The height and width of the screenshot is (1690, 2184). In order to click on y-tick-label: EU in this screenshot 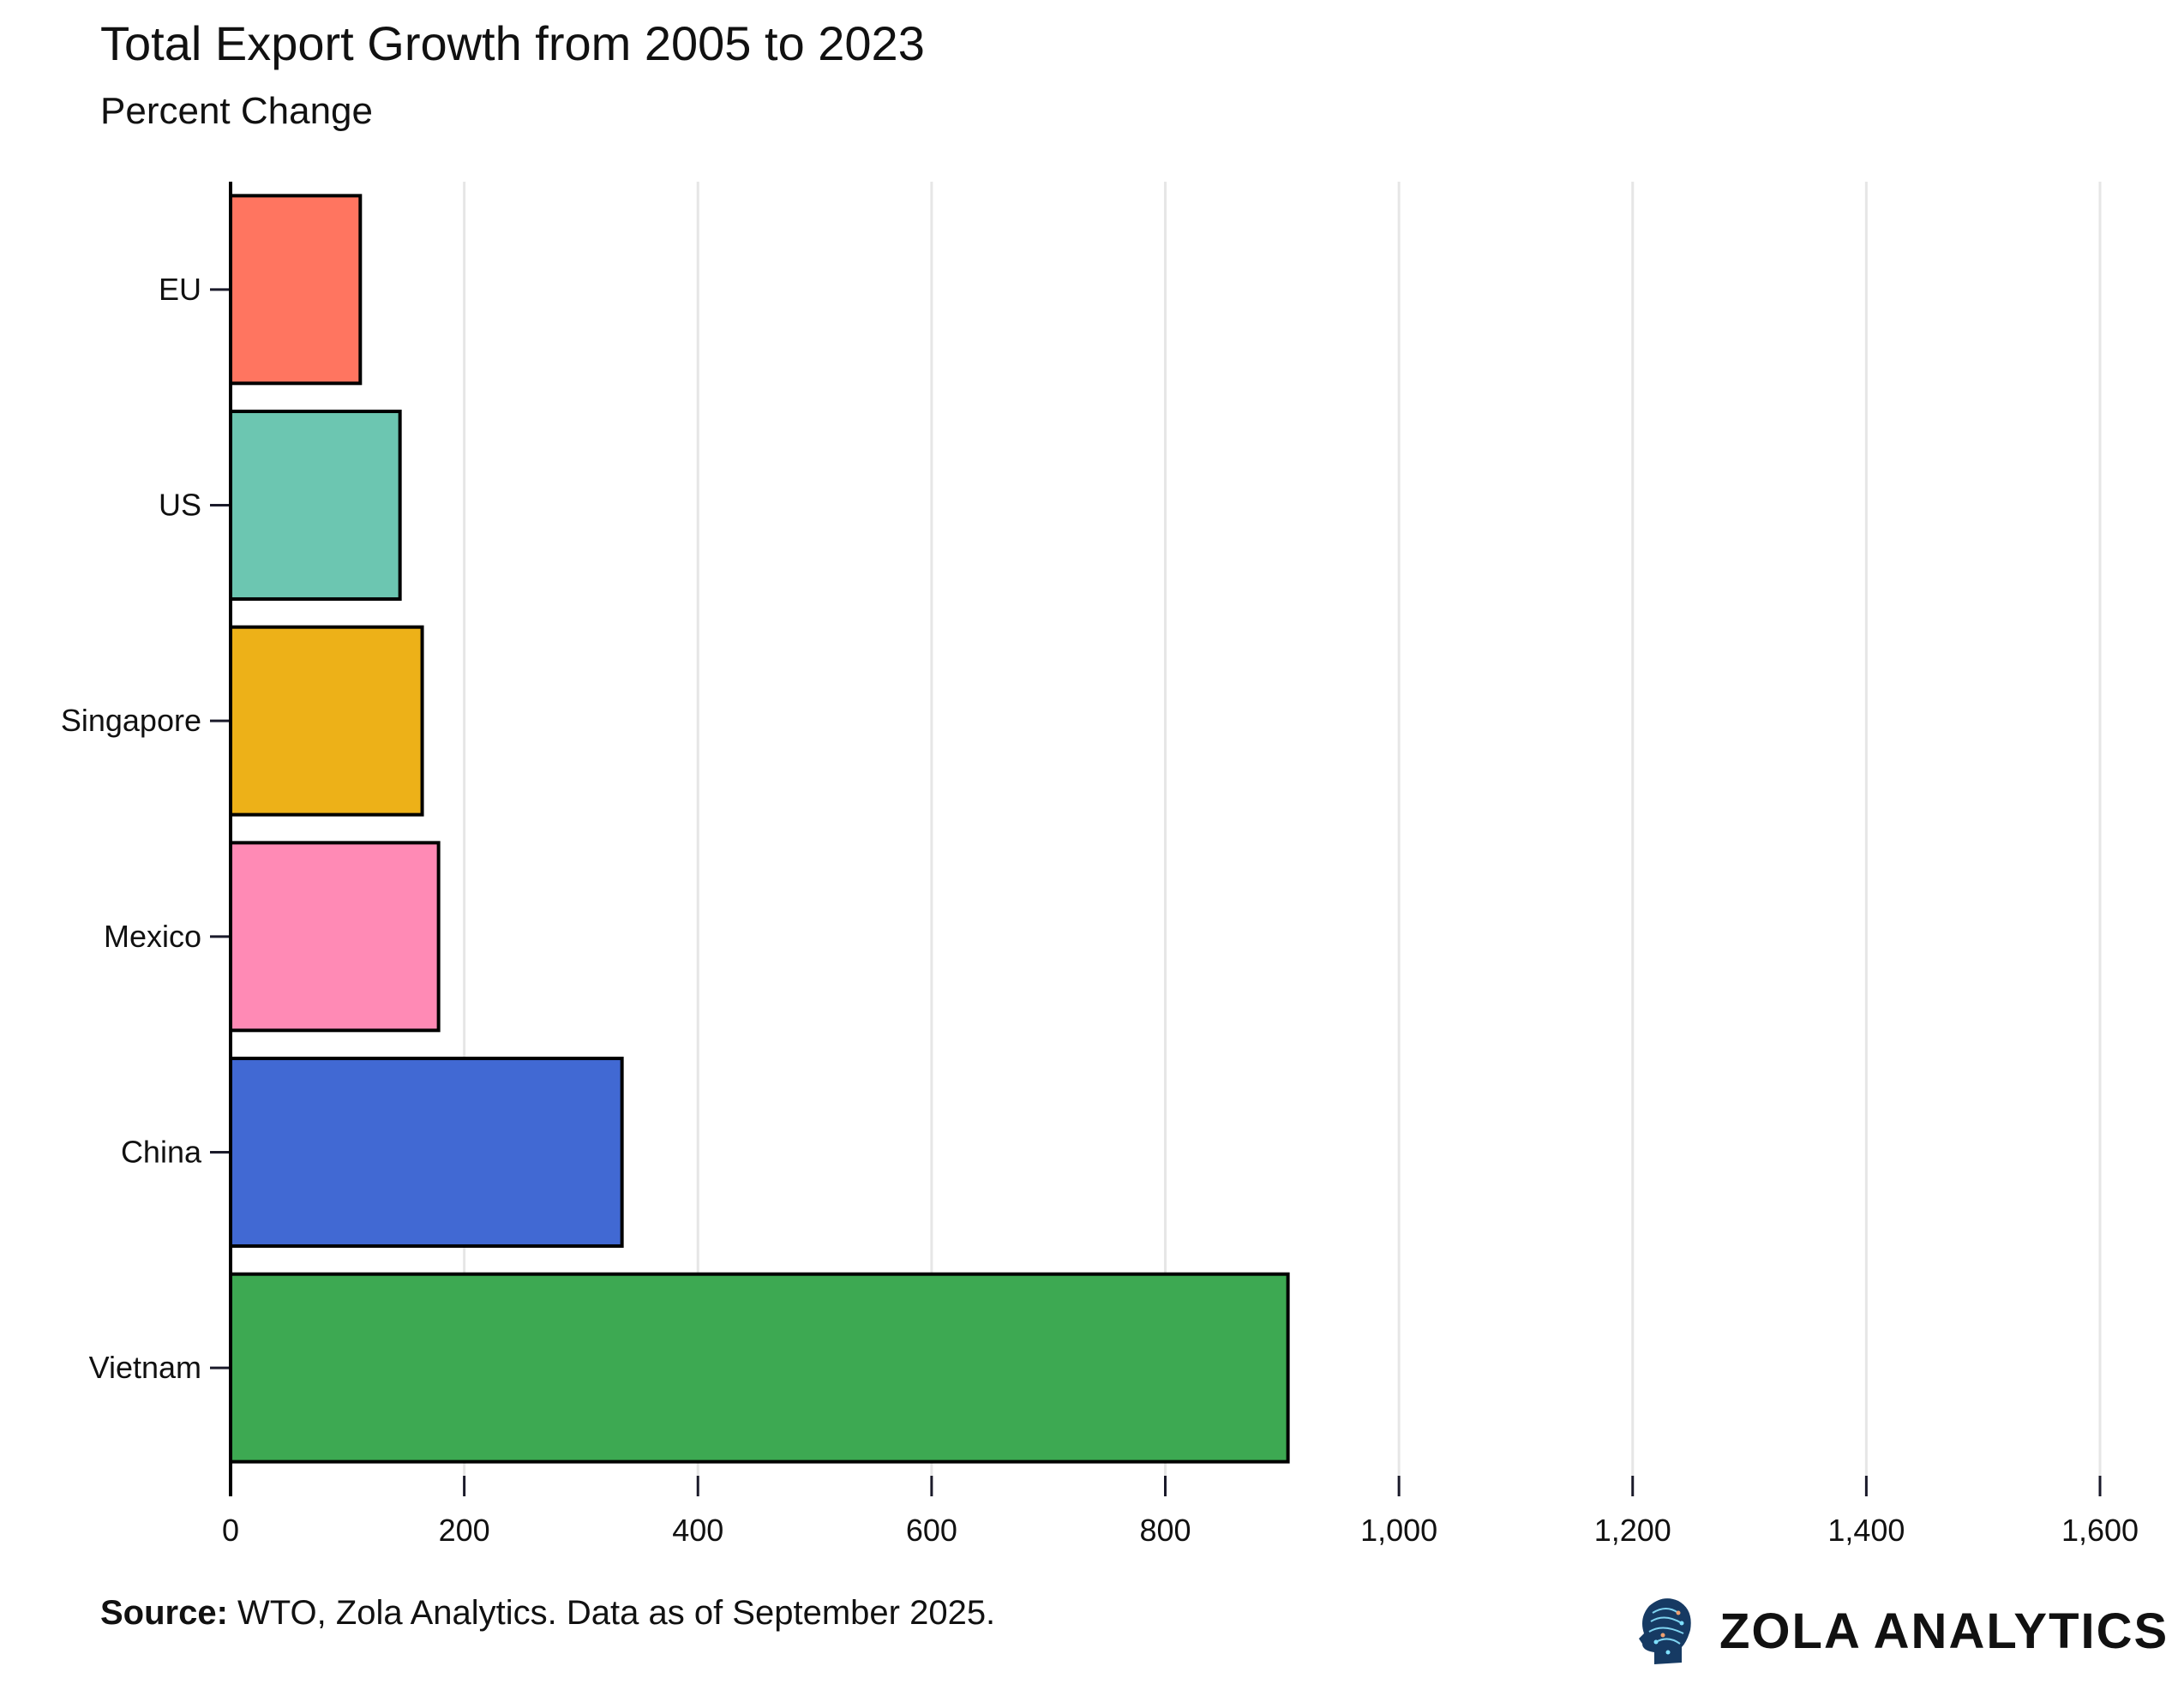, I will do `click(180, 289)`.